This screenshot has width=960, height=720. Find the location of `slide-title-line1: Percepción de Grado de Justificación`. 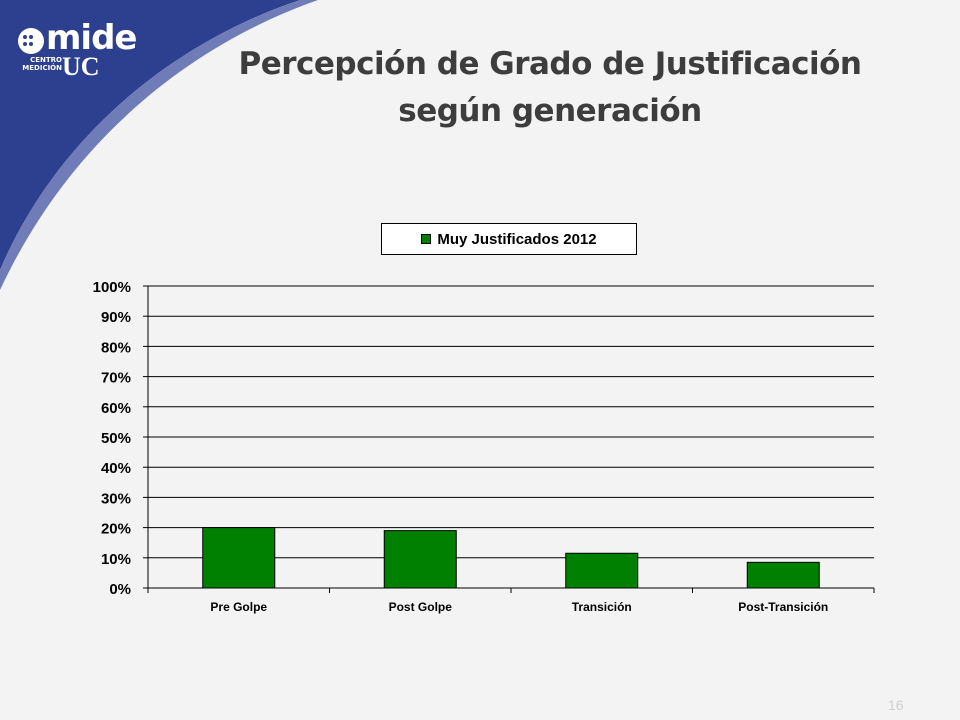

slide-title-line1: Percepción de Grado de Justificación is located at coordinates (550, 64).